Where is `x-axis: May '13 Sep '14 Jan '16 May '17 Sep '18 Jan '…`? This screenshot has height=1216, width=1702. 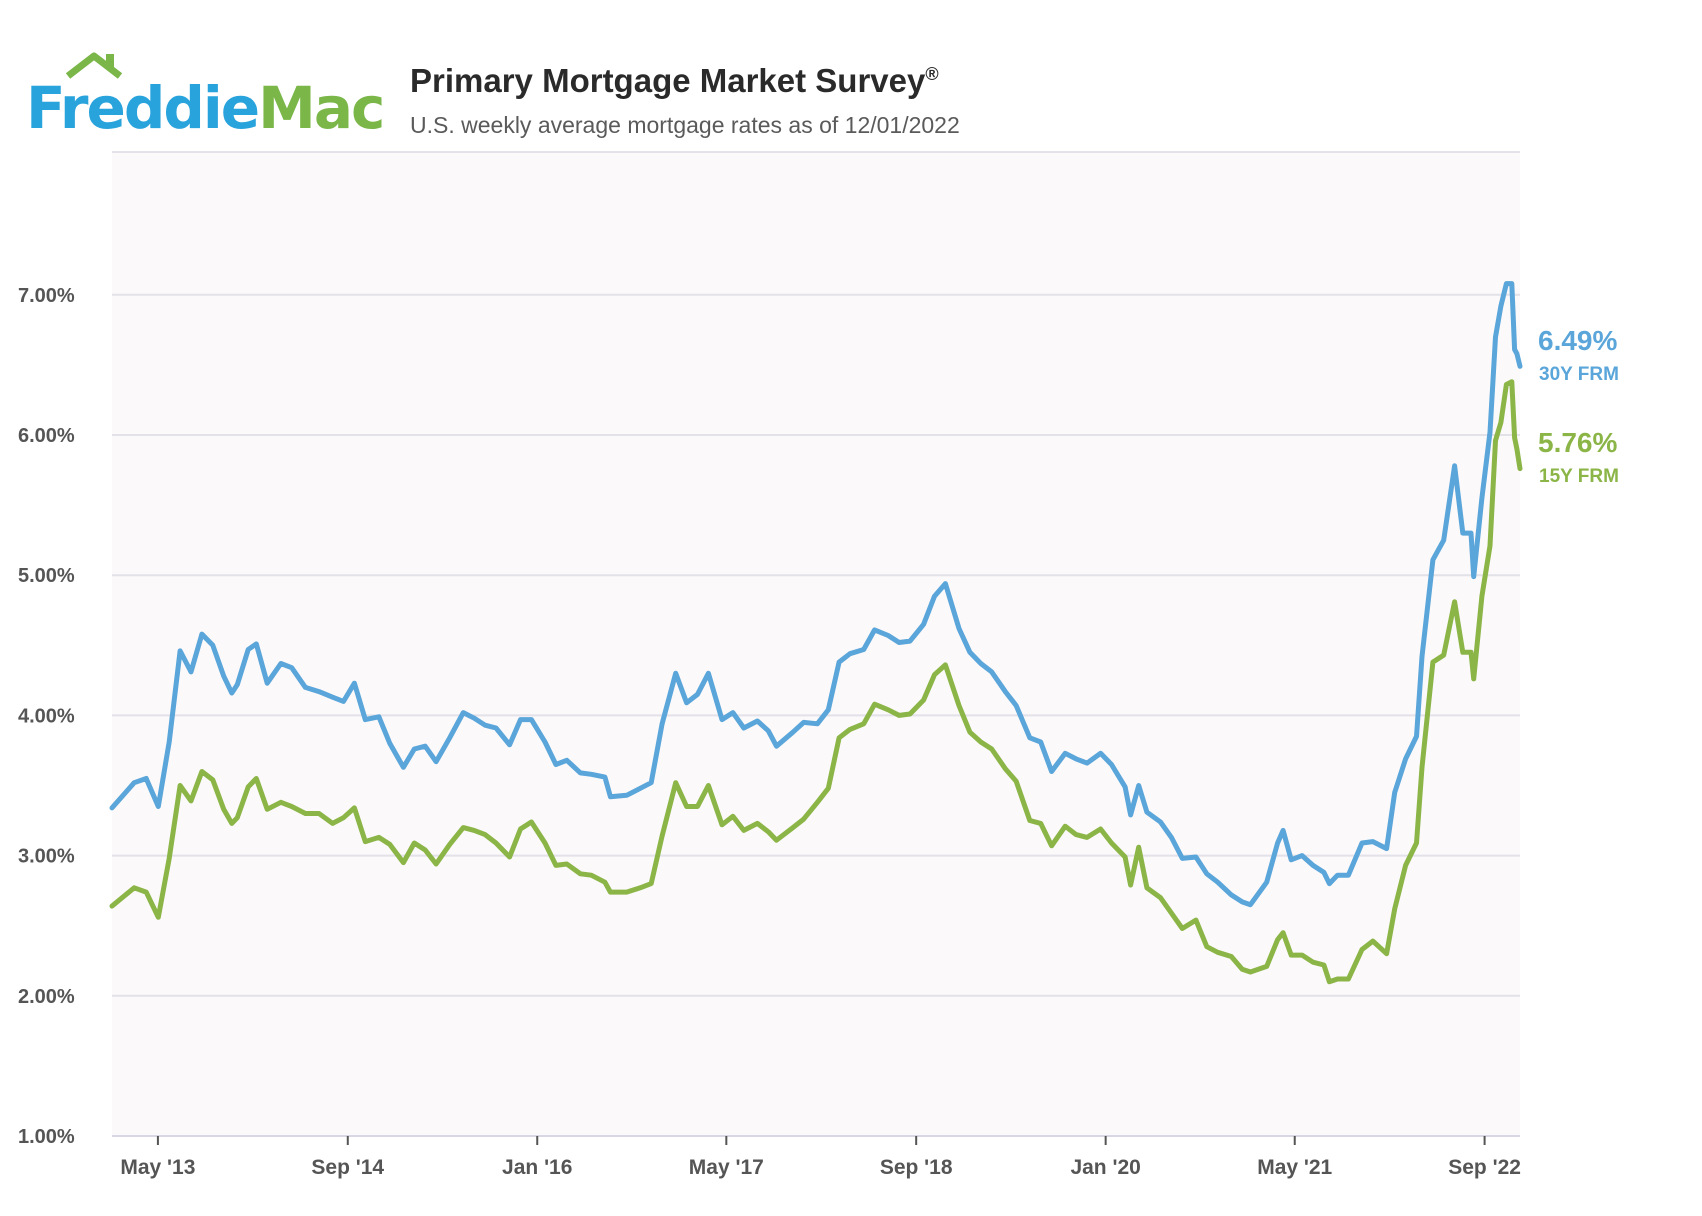
x-axis: May '13 Sep '14 Jan '16 May '17 Sep '18 Jan '… is located at coordinates (820, 1157).